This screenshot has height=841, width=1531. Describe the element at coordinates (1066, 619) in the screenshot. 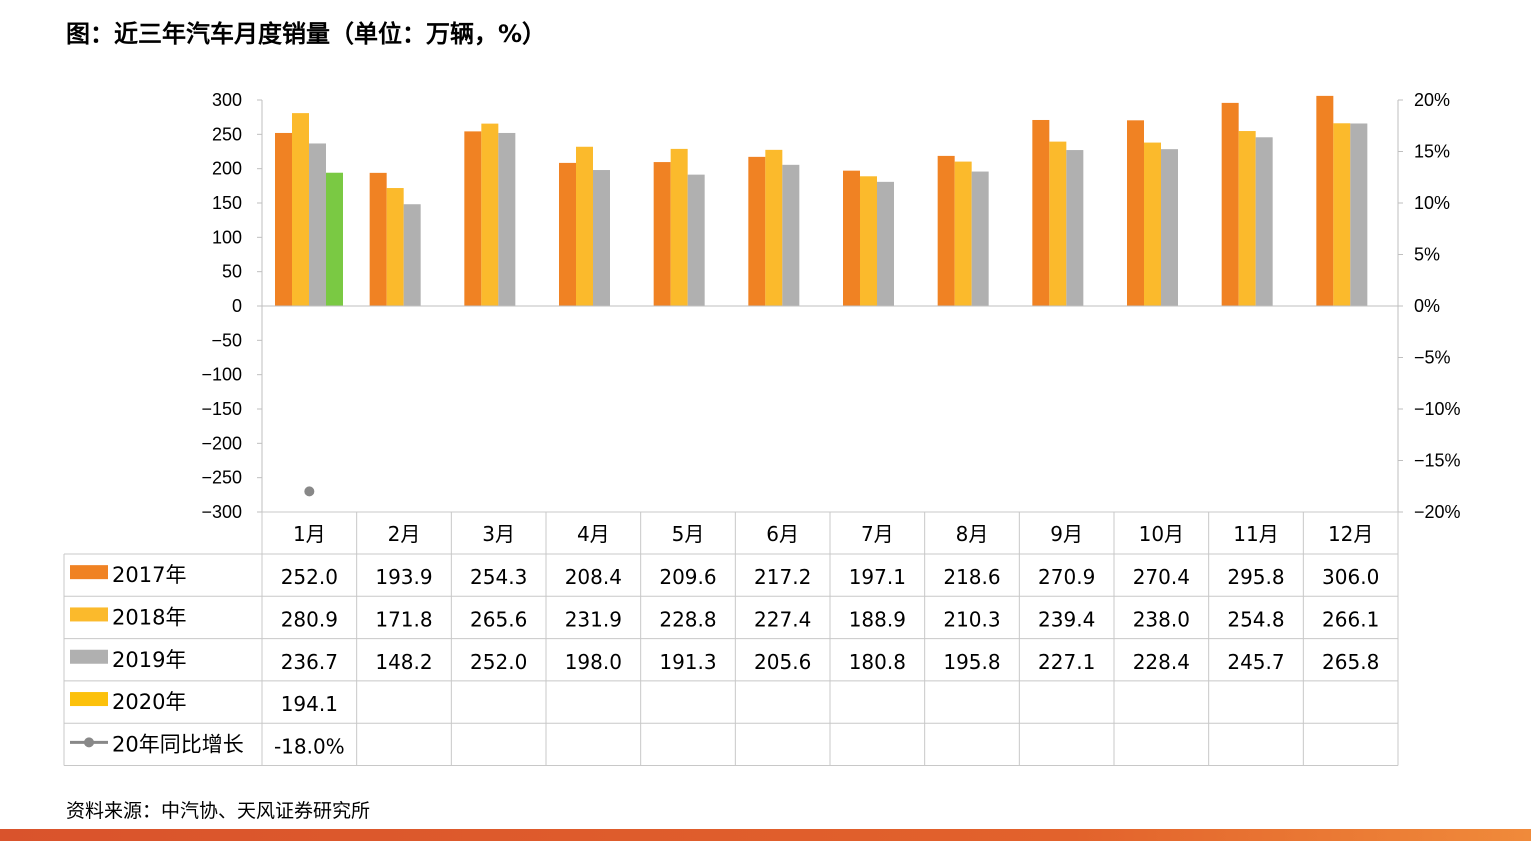

I see `data-label-2018年-9月: 239.4` at that location.